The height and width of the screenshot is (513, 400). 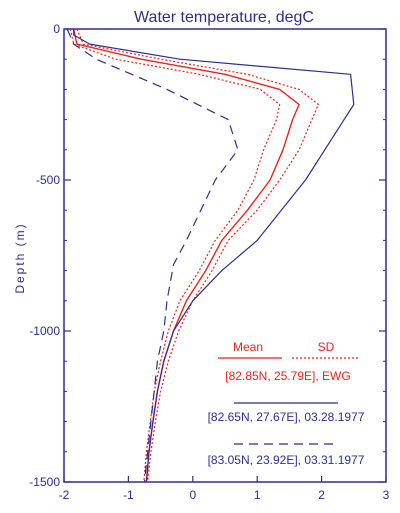 What do you see at coordinates (192, 495) in the screenshot?
I see `x-tick-label: 0` at bounding box center [192, 495].